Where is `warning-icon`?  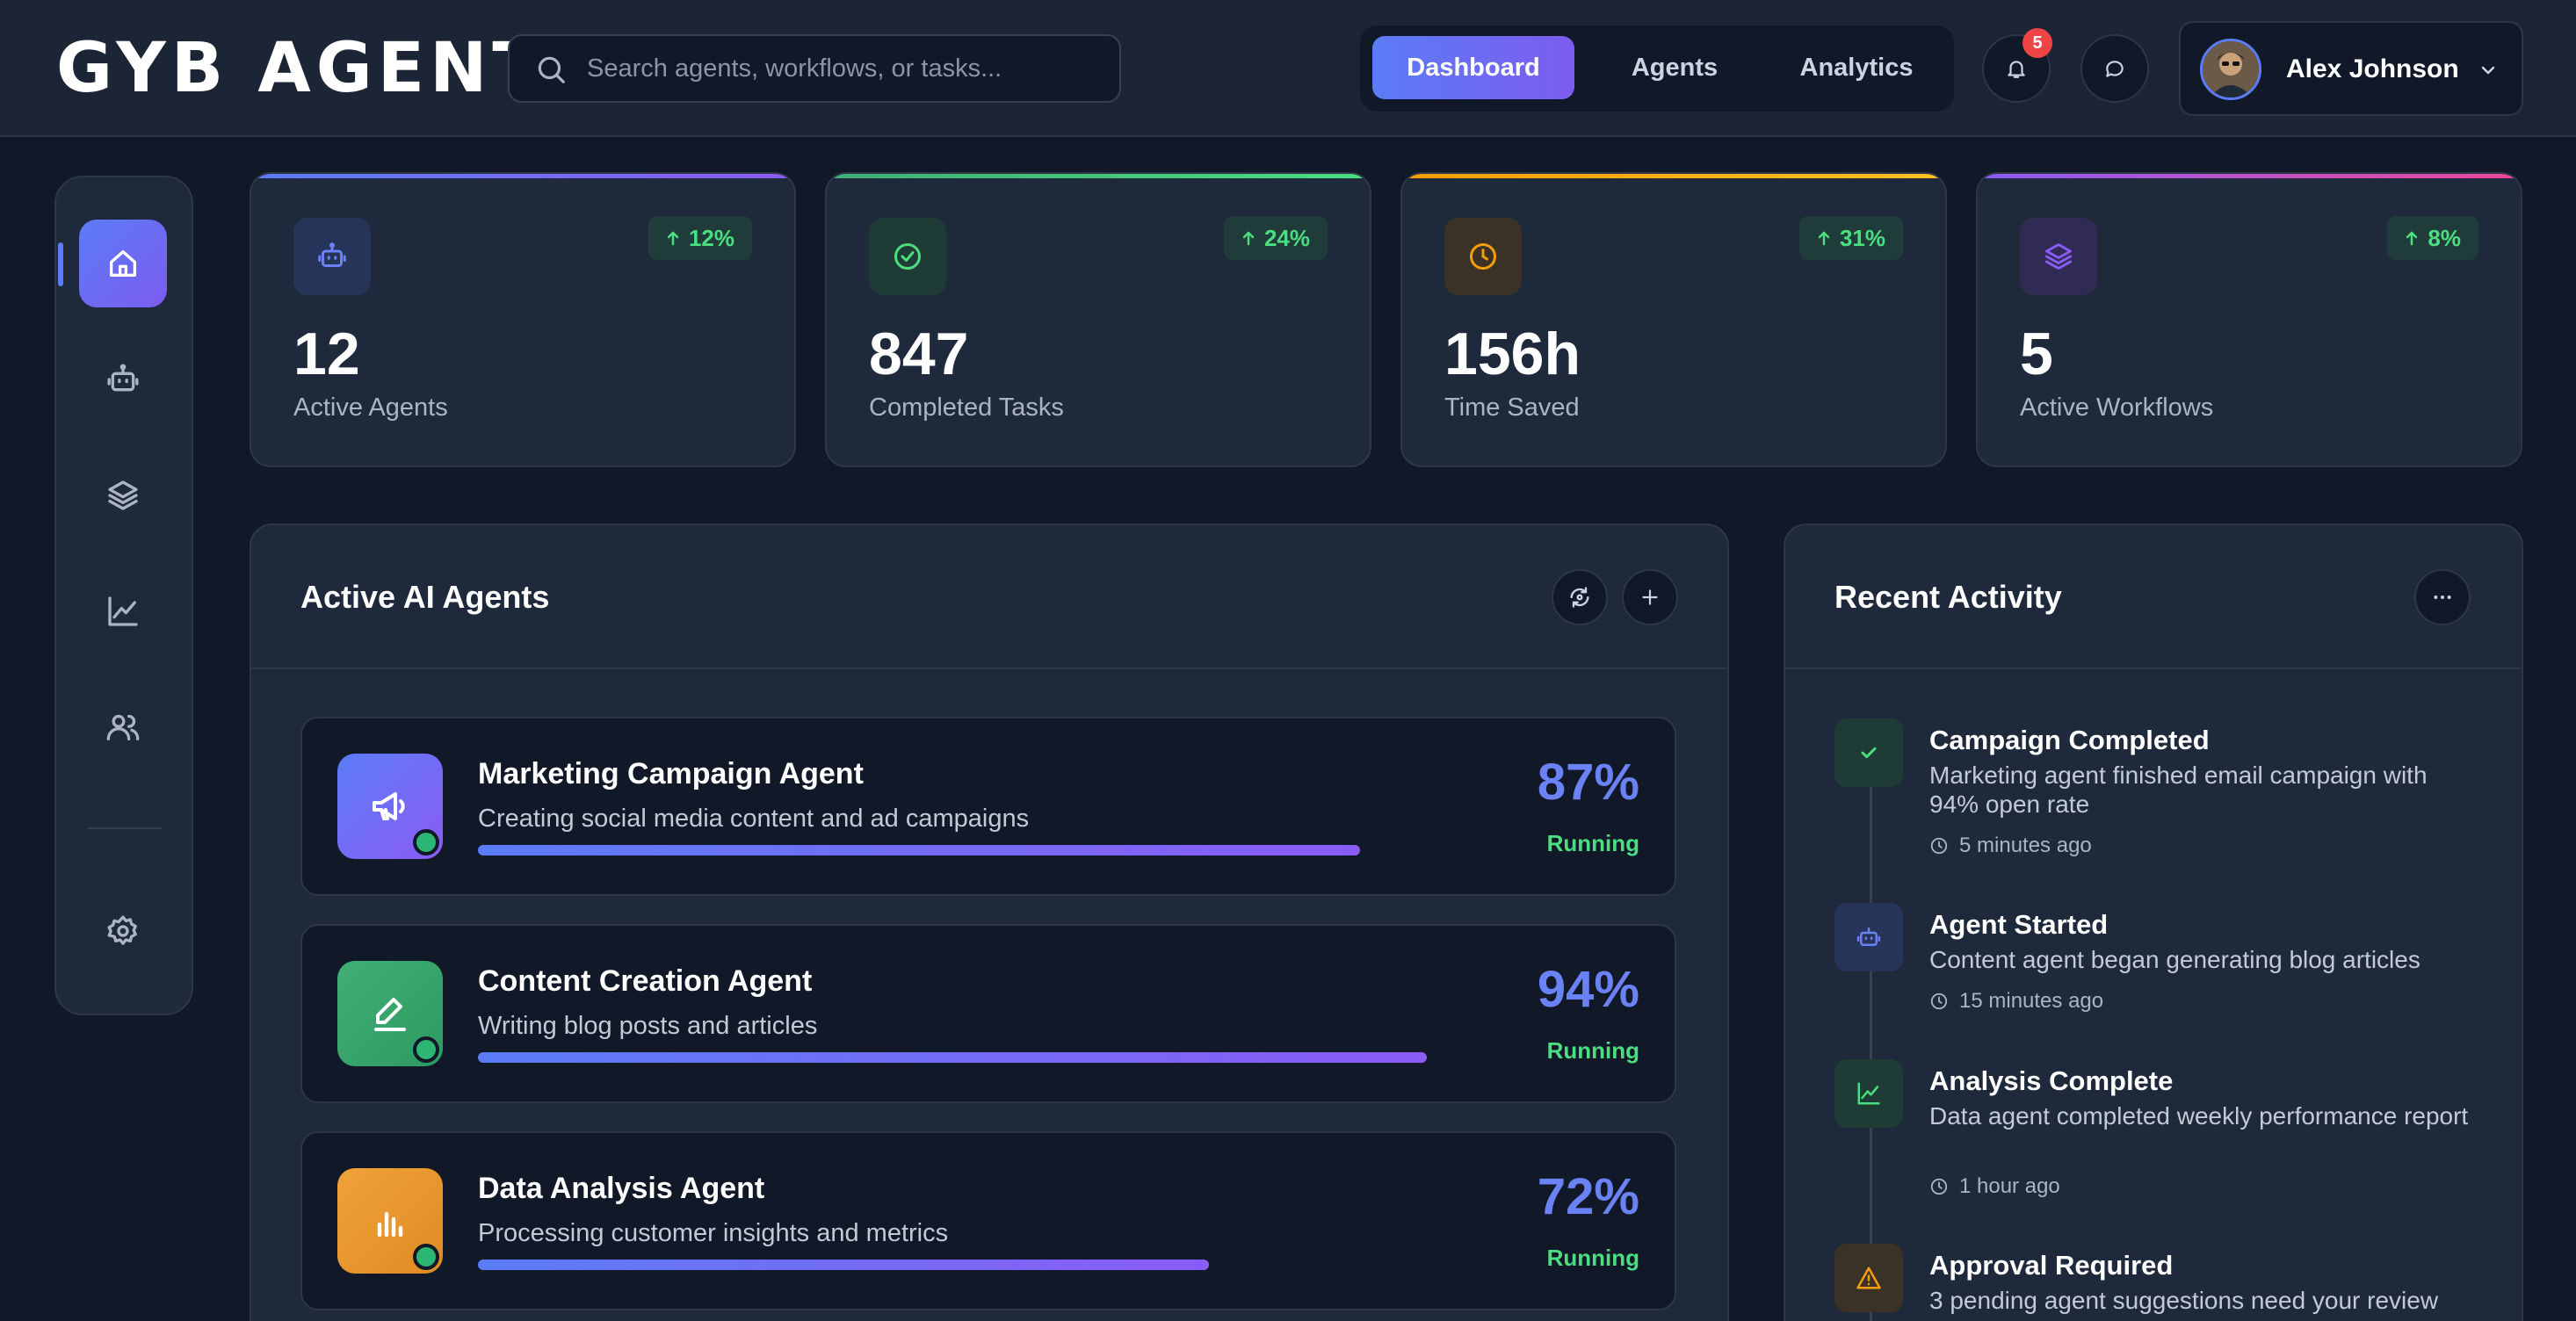
warning-icon is located at coordinates (1868, 1278).